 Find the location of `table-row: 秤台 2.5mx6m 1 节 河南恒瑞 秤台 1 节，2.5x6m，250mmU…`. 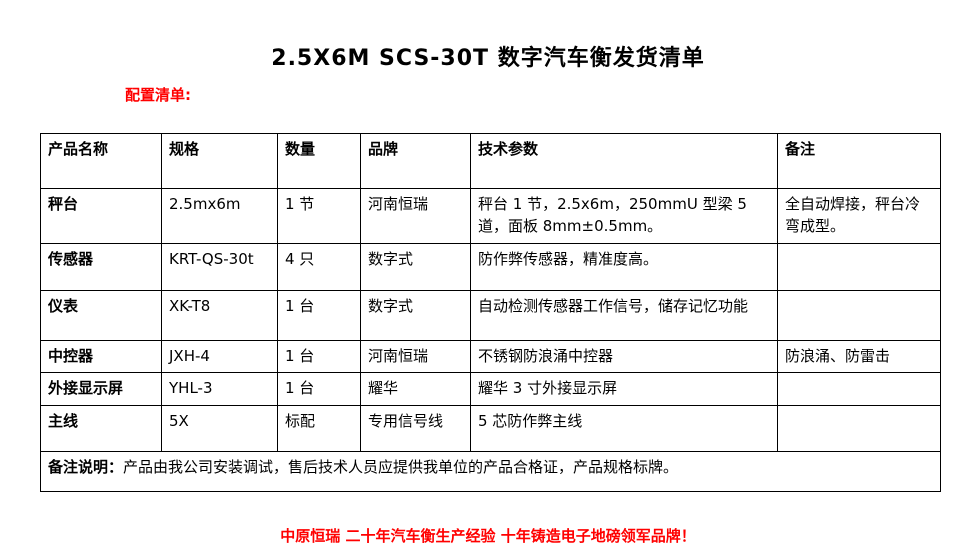

table-row: 秤台 2.5mx6m 1 节 河南恒瑞 秤台 1 节，2.5x6m，250mmU… is located at coordinates (490, 216).